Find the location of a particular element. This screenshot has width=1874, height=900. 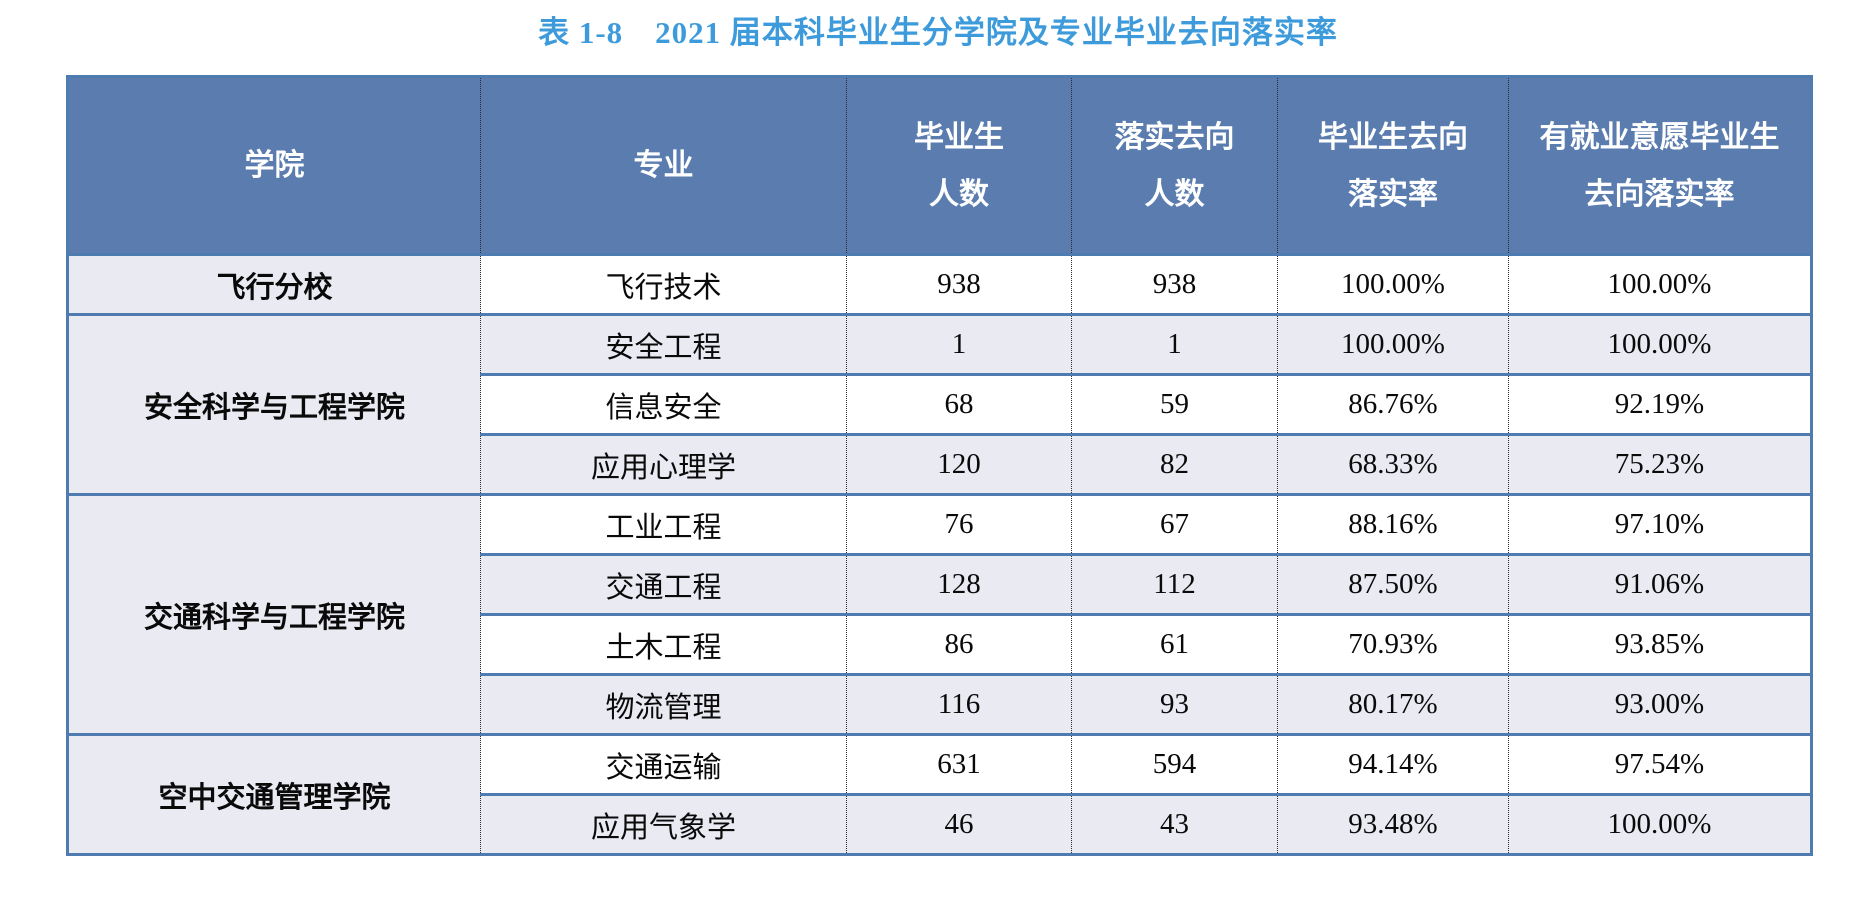

rate-cell: 86.76% is located at coordinates (1393, 404).